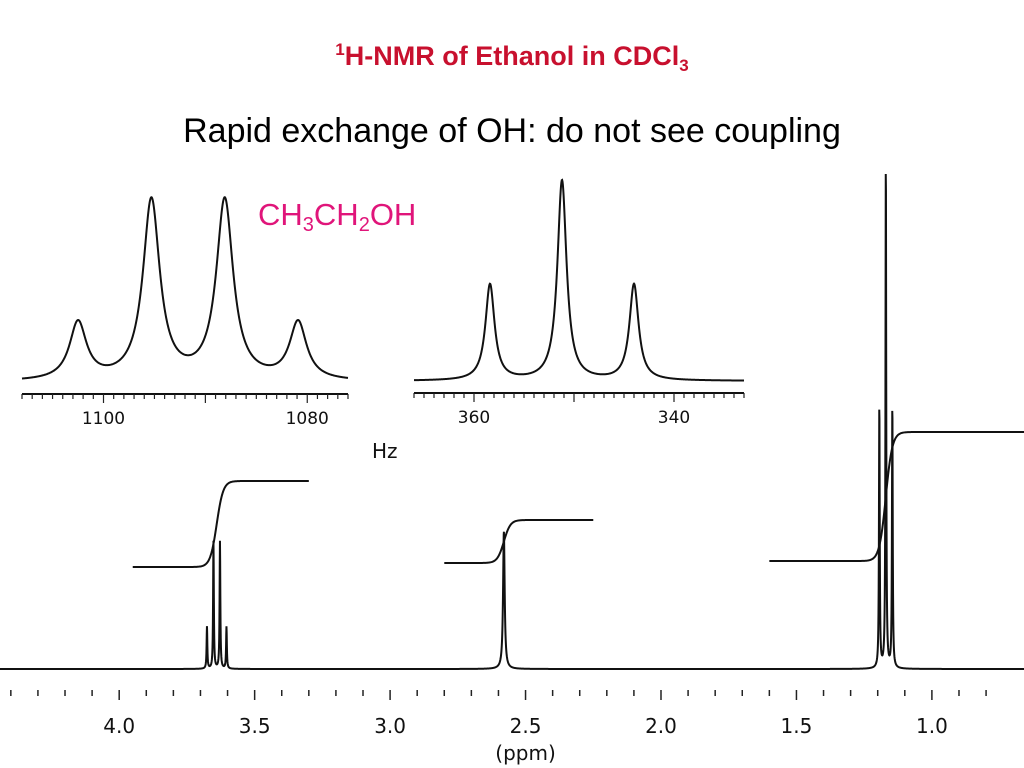 This screenshot has height=768, width=1024. I want to click on inset-tick-label: 1080, so click(307, 419).